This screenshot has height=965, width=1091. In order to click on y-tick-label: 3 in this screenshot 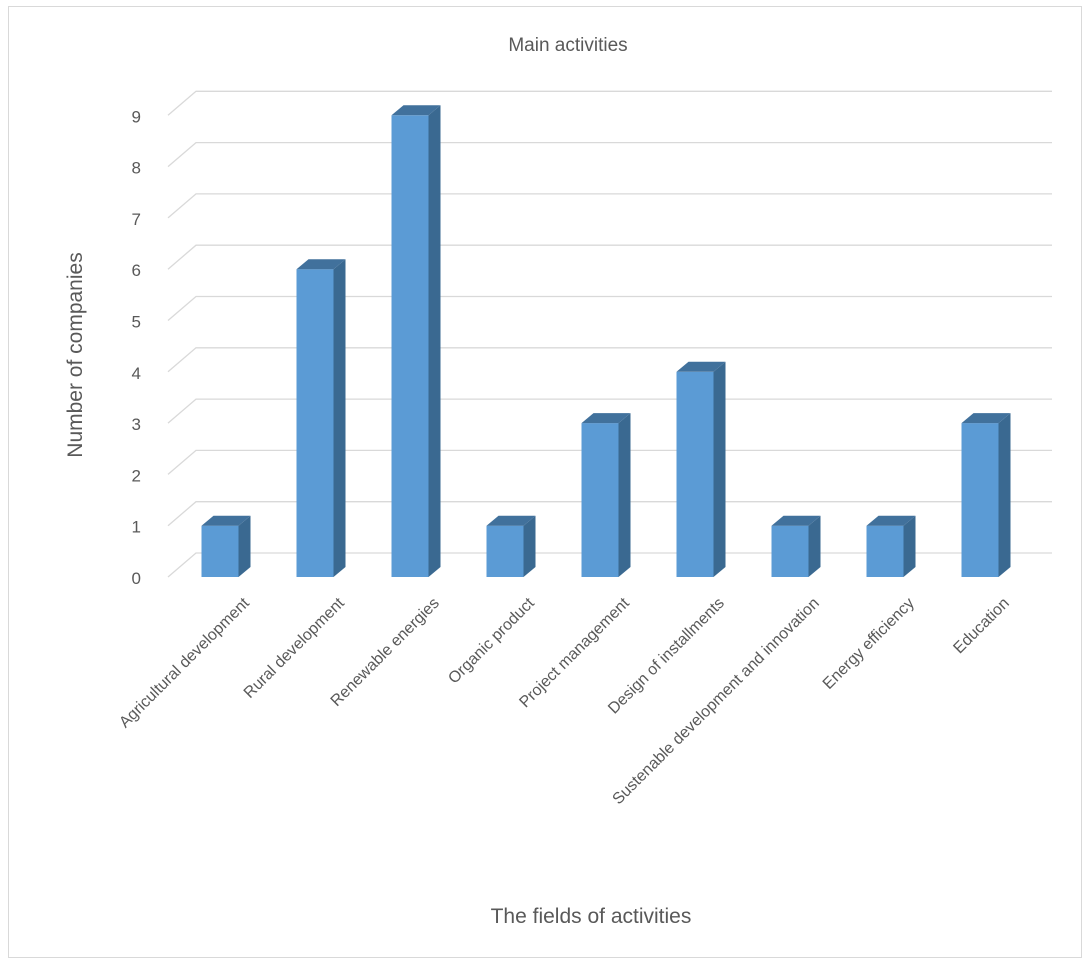, I will do `click(136, 424)`.